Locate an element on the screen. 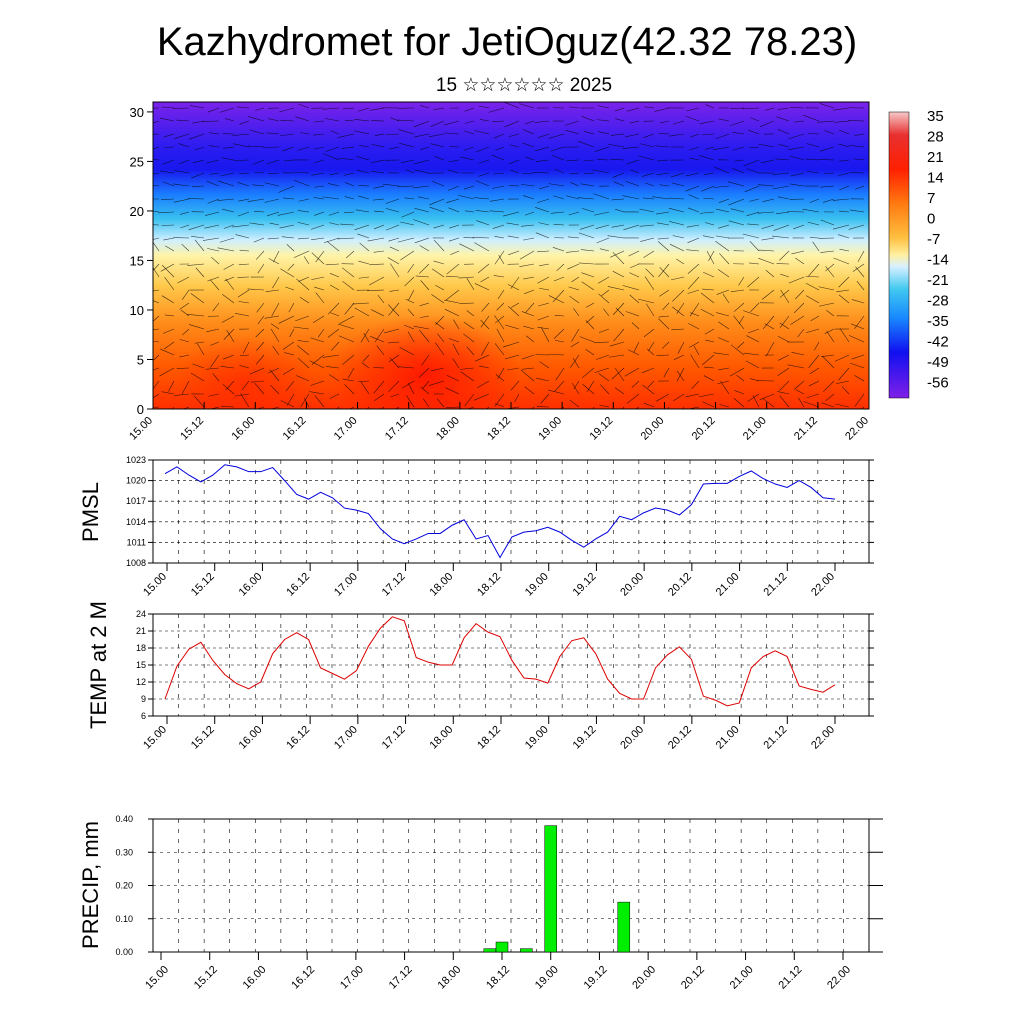  heatmap-y-axis: 0 5 10 15 20 25 30 is located at coordinates (141, 261).